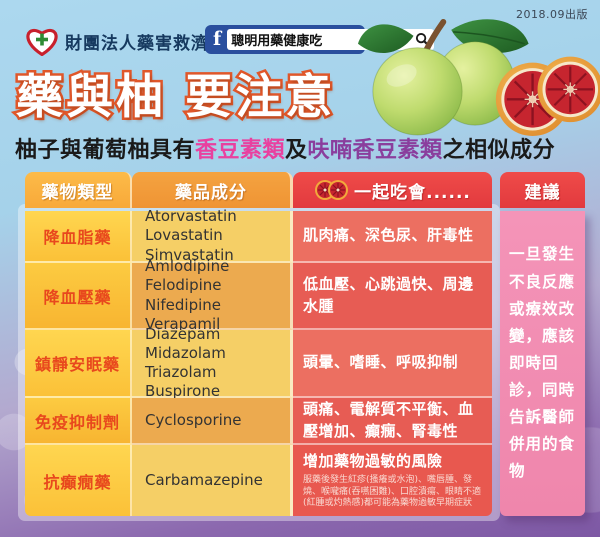 This screenshot has height=537, width=600. I want to click on pomelo, so click(417, 91).